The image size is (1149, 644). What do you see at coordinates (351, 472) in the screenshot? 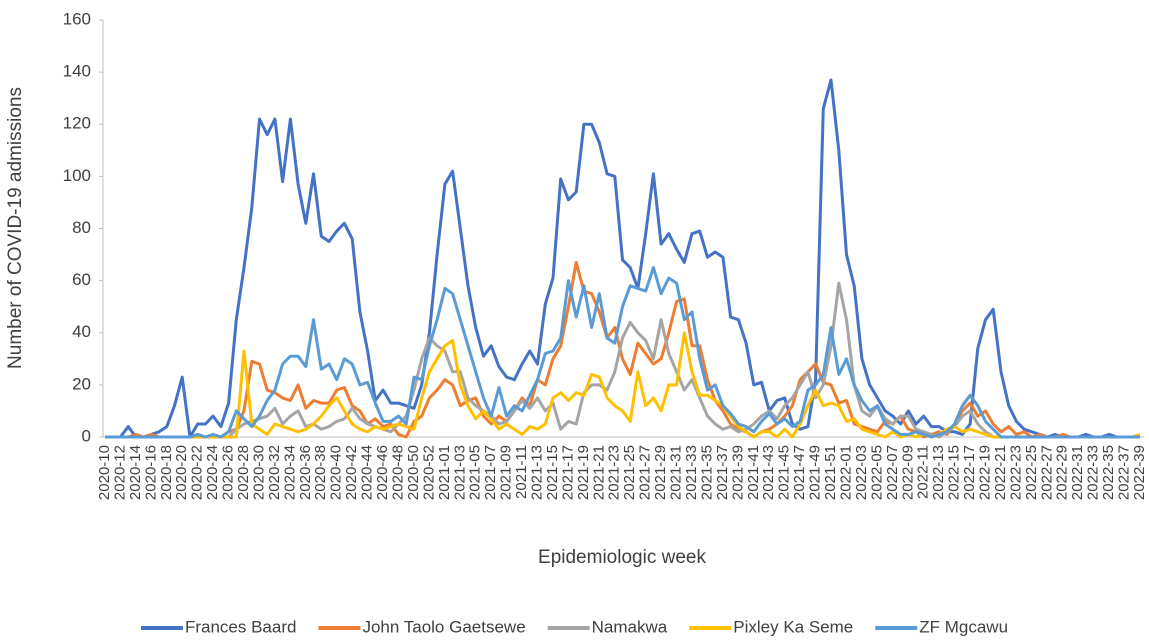
I see `x-tick-label: 2020-42` at bounding box center [351, 472].